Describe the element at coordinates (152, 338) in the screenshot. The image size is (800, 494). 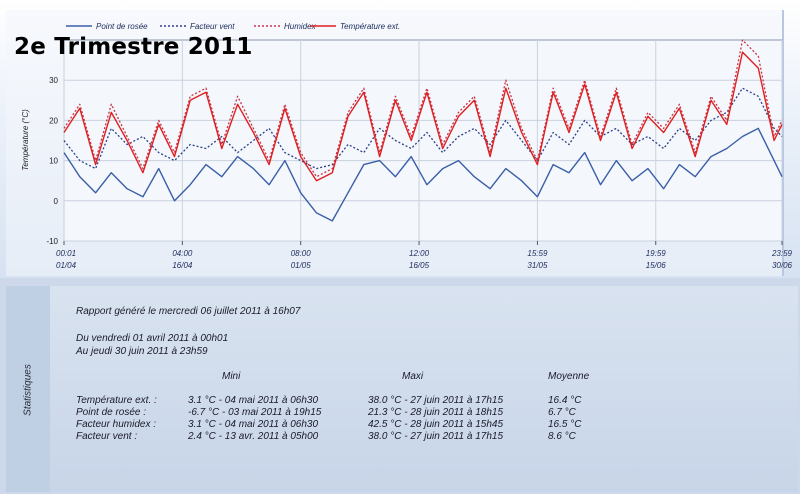
I see `period-from-line: Du vendredi 01 avril 2011 à 00h01` at that location.